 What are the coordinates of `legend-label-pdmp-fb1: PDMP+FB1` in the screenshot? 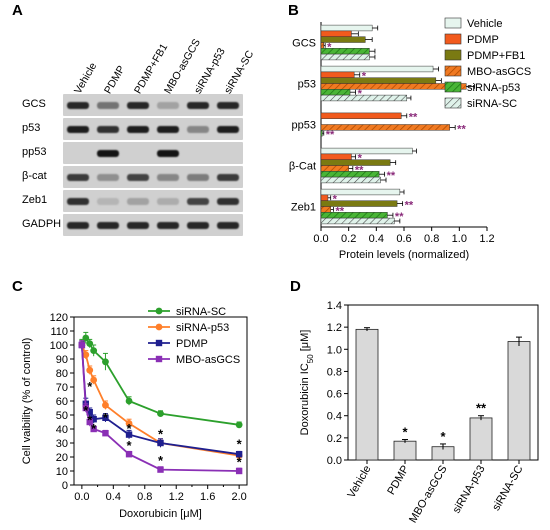 It's located at (496, 56).